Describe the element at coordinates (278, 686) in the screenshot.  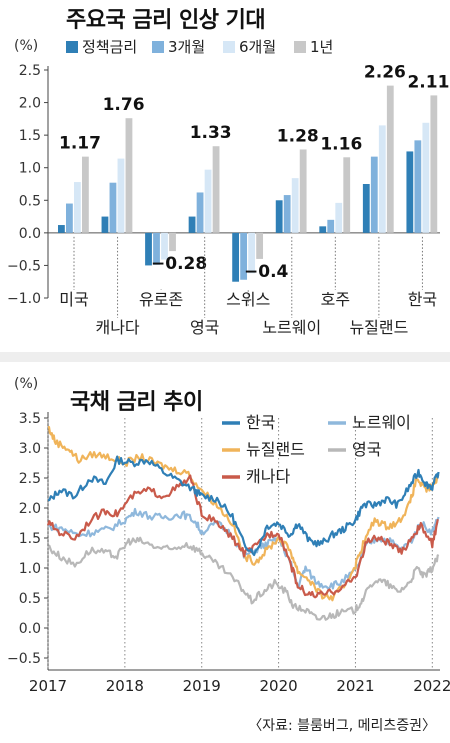
I see `x-tick-label-3: 2020` at that location.